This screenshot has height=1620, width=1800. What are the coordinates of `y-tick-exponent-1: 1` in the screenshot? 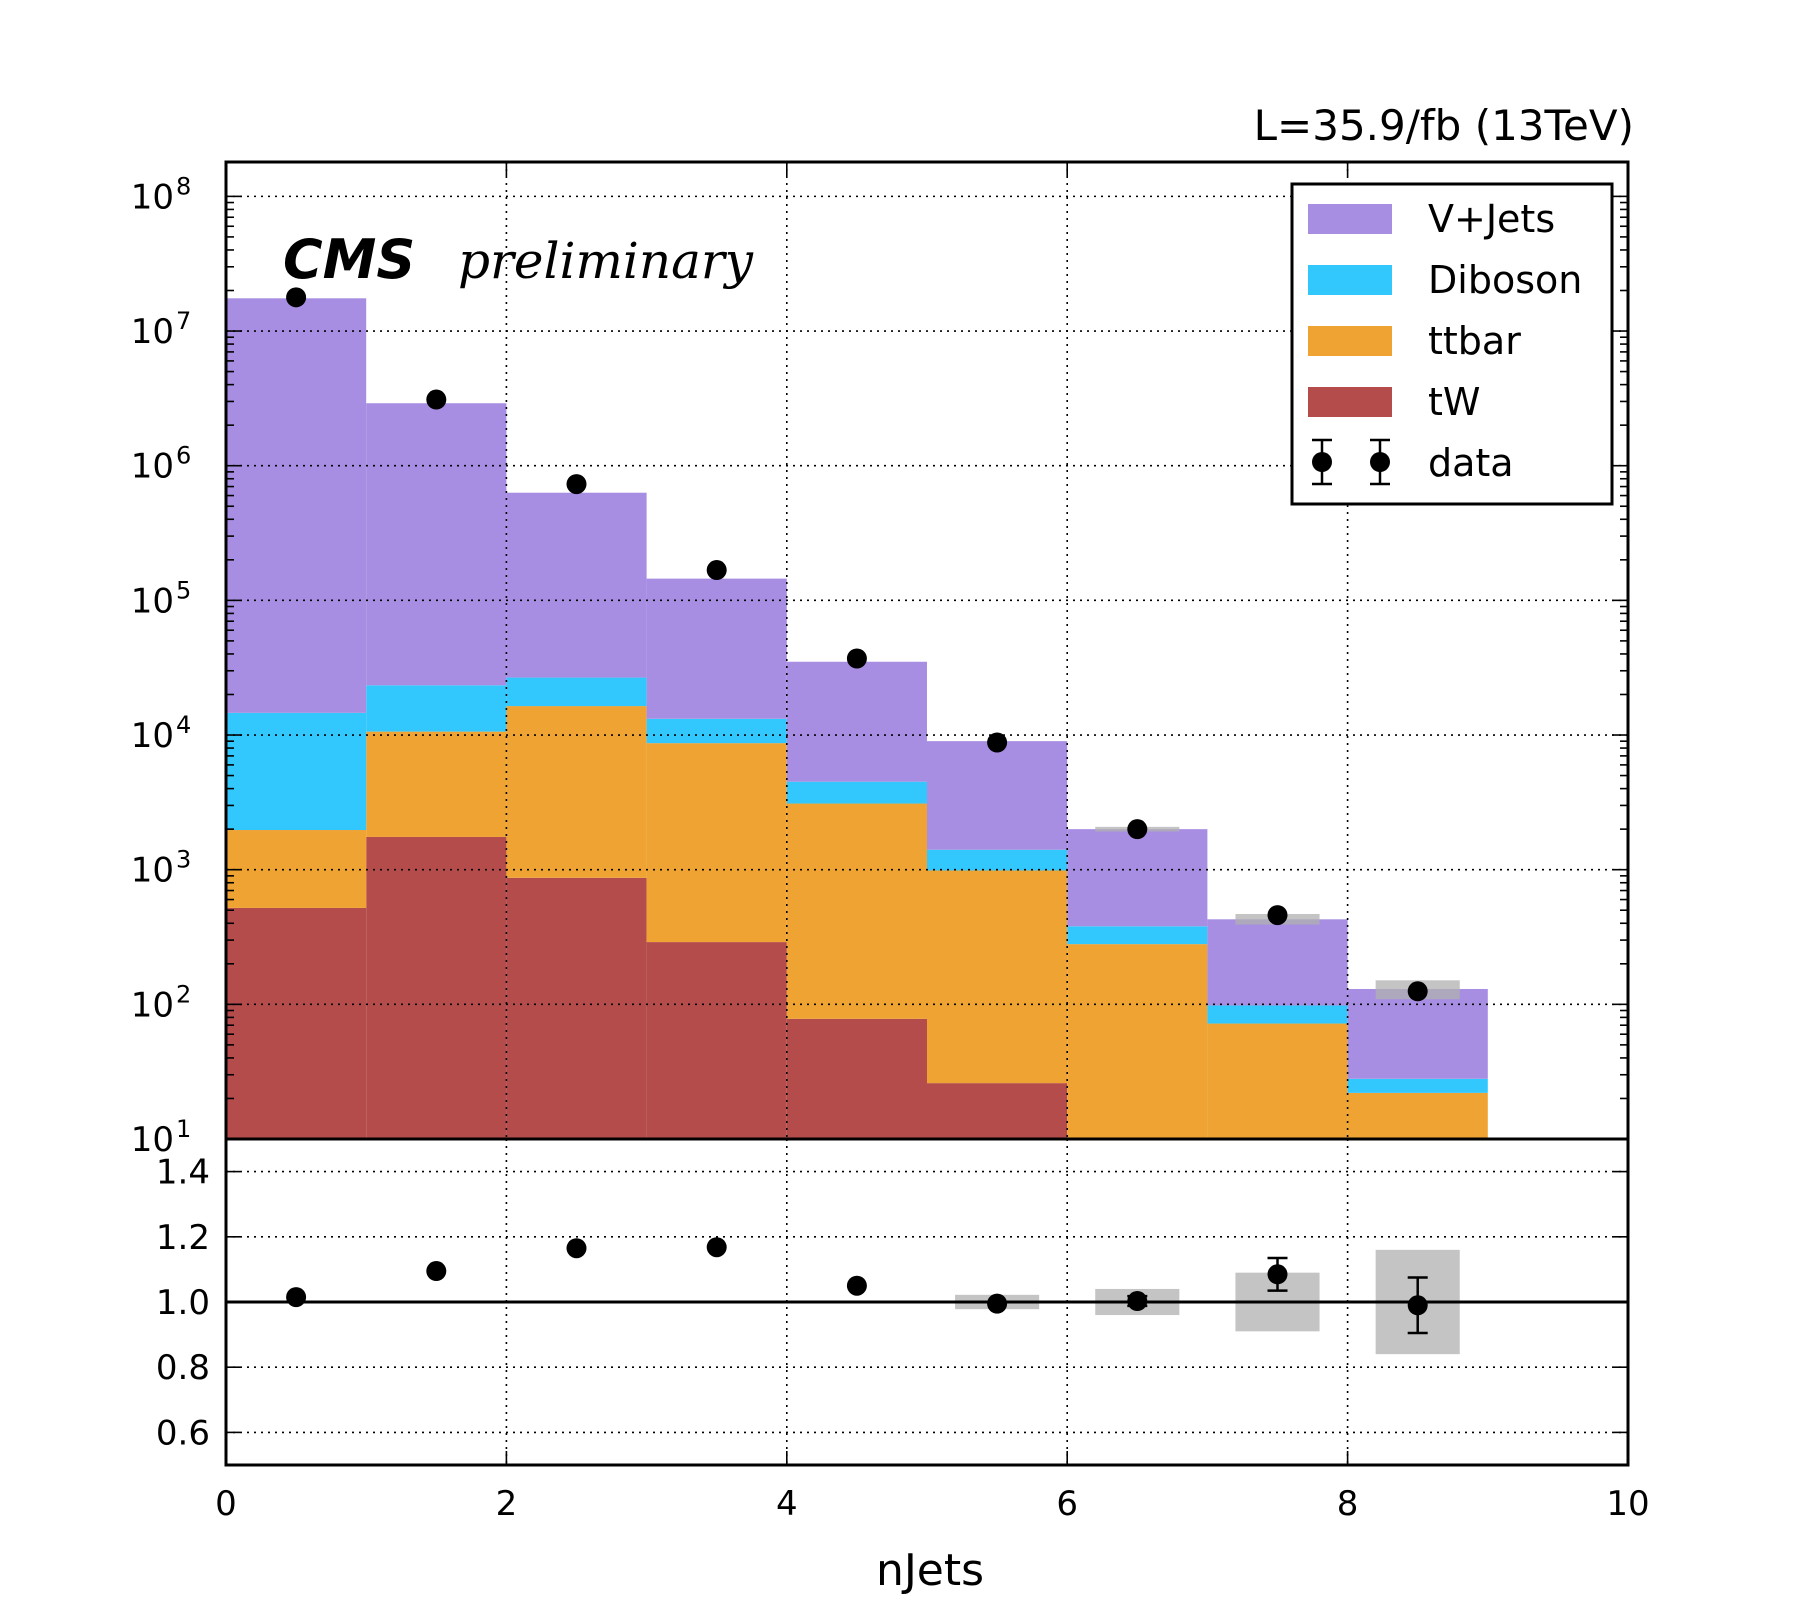 It's located at (183, 1129).